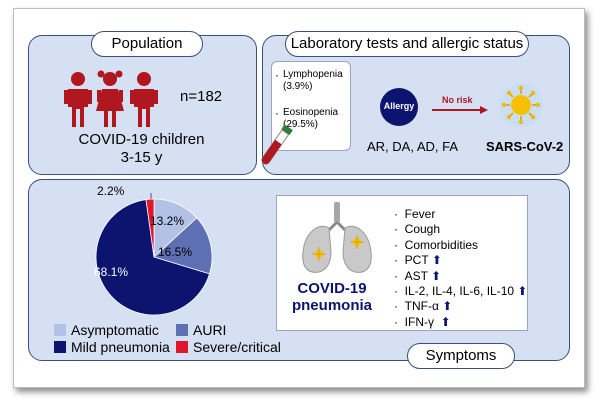  Describe the element at coordinates (144, 99) in the screenshot. I see `child-figure-right` at that location.